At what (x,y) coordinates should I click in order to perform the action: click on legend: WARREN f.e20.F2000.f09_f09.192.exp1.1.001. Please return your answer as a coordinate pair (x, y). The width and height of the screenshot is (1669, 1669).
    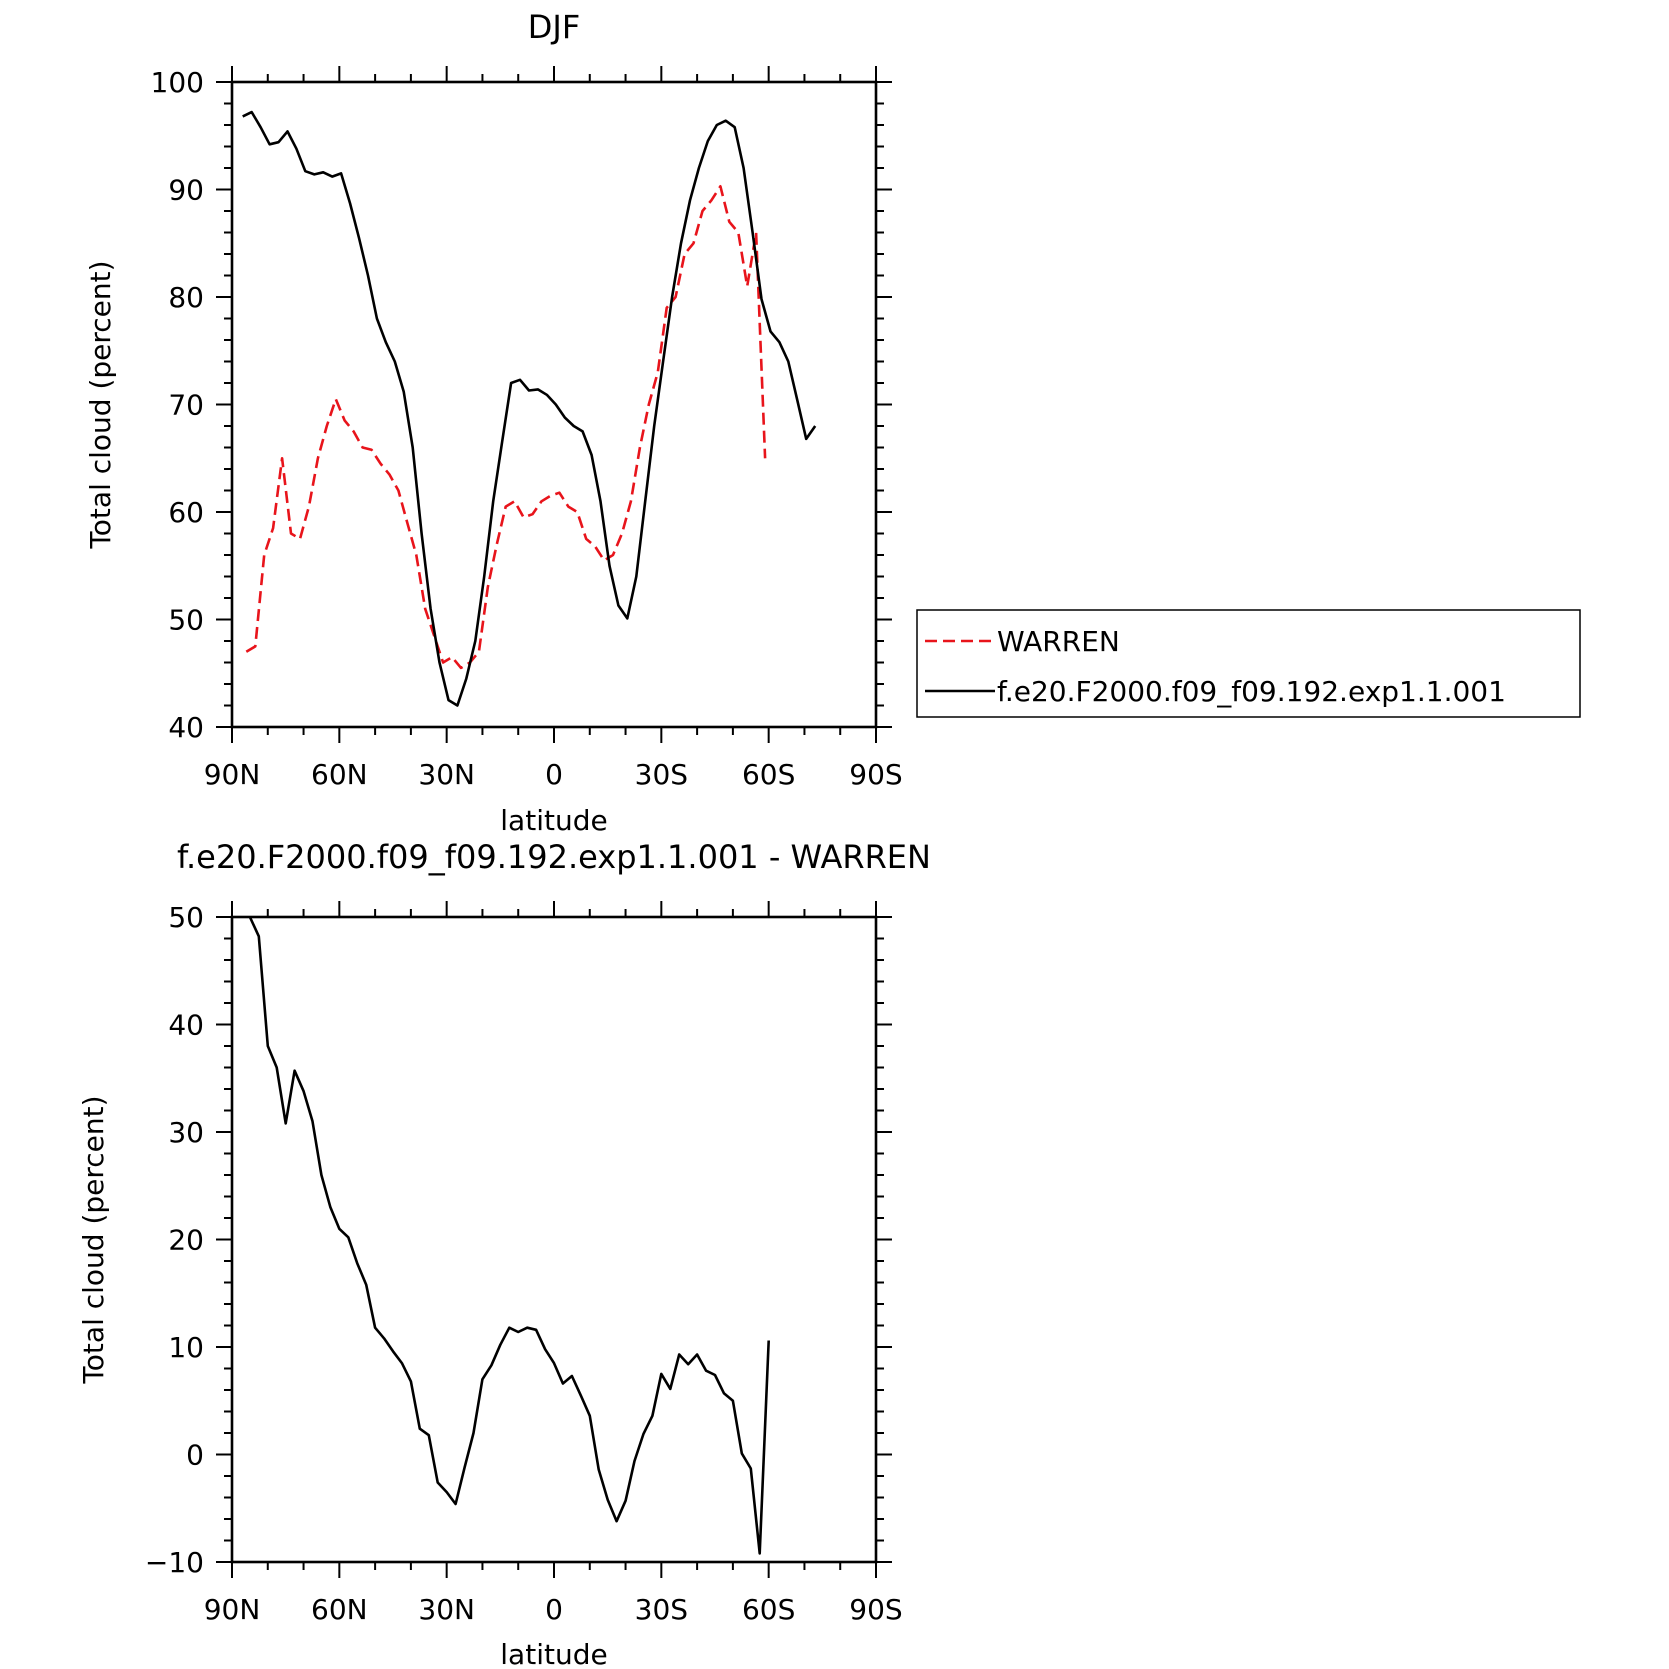
    Looking at the image, I should click on (1248, 663).